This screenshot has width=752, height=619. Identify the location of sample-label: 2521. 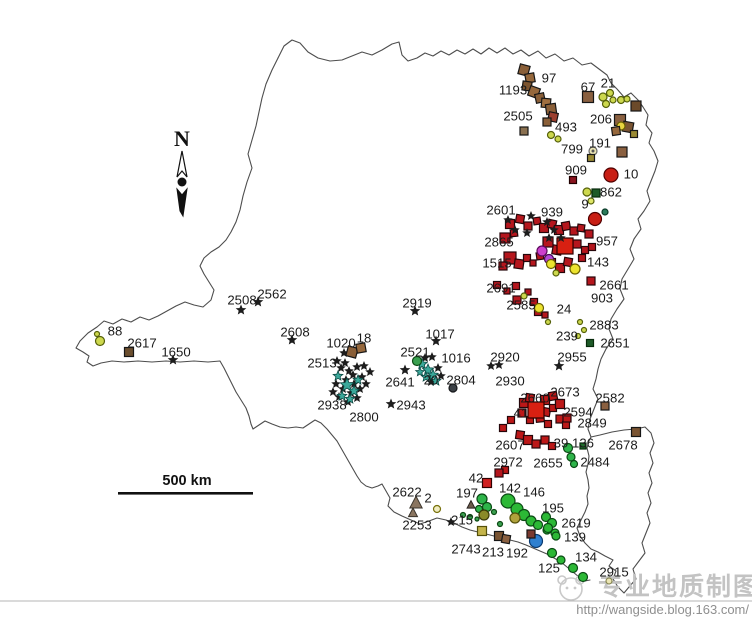
(414, 352).